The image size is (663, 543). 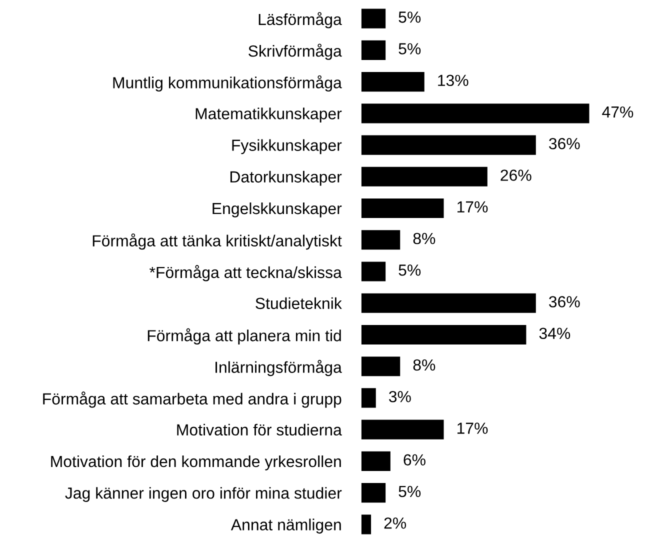 What do you see at coordinates (395, 523) in the screenshot?
I see `data-label: 2%` at bounding box center [395, 523].